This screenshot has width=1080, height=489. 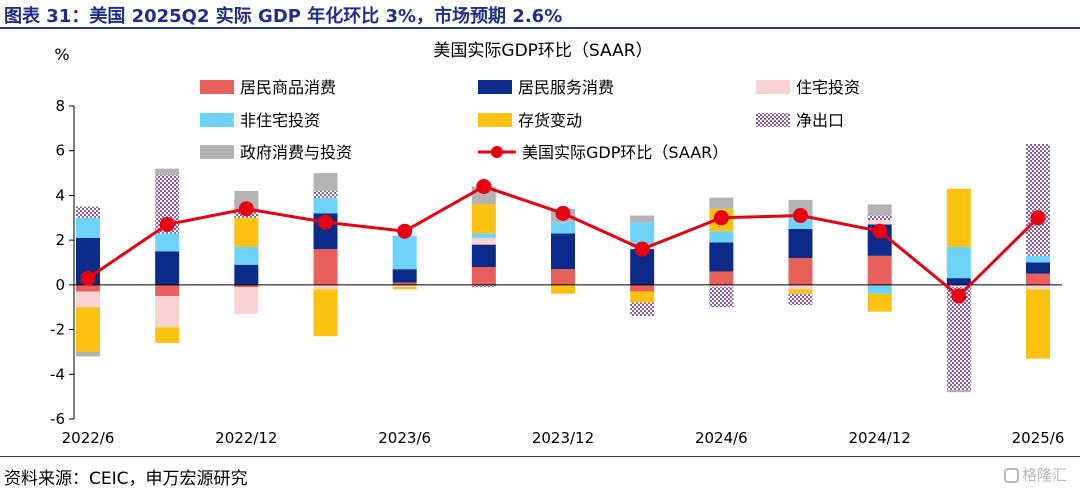 What do you see at coordinates (828, 87) in the screenshot?
I see `legend-label: 住宅投资` at bounding box center [828, 87].